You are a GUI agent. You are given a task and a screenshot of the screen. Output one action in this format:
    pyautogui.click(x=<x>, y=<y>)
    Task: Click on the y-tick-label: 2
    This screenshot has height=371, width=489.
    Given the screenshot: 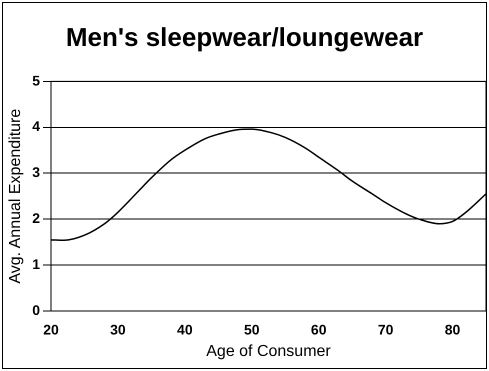 What is the action you would take?
    pyautogui.click(x=36, y=218)
    